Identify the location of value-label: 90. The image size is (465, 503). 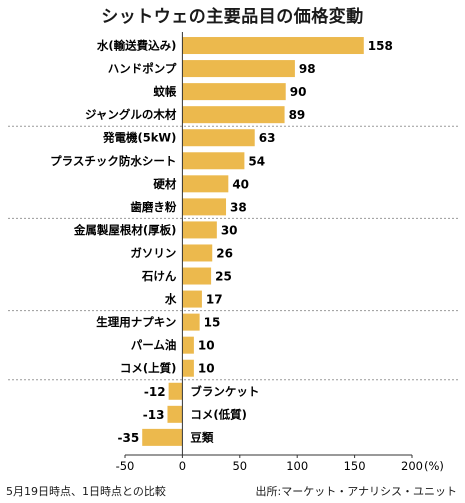
(298, 92).